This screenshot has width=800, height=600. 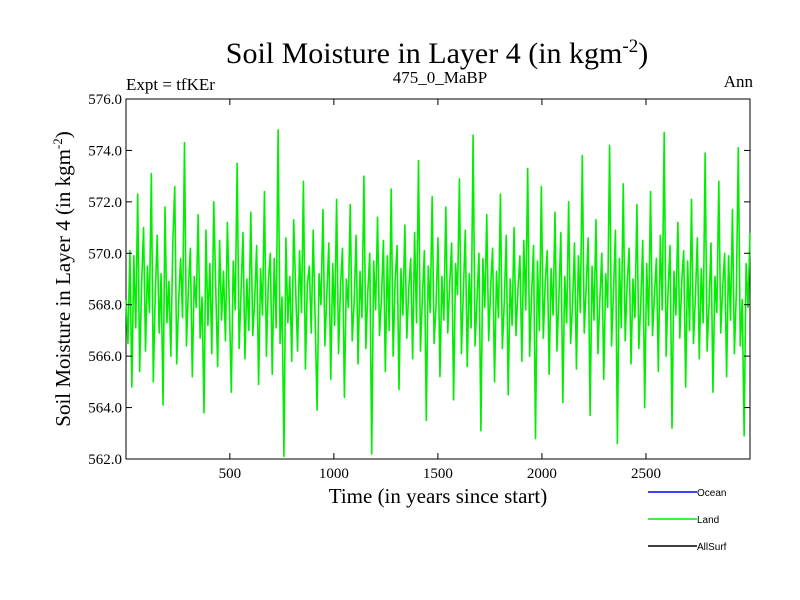 What do you see at coordinates (438, 496) in the screenshot?
I see `x-axis-label: Time (in years since start)` at bounding box center [438, 496].